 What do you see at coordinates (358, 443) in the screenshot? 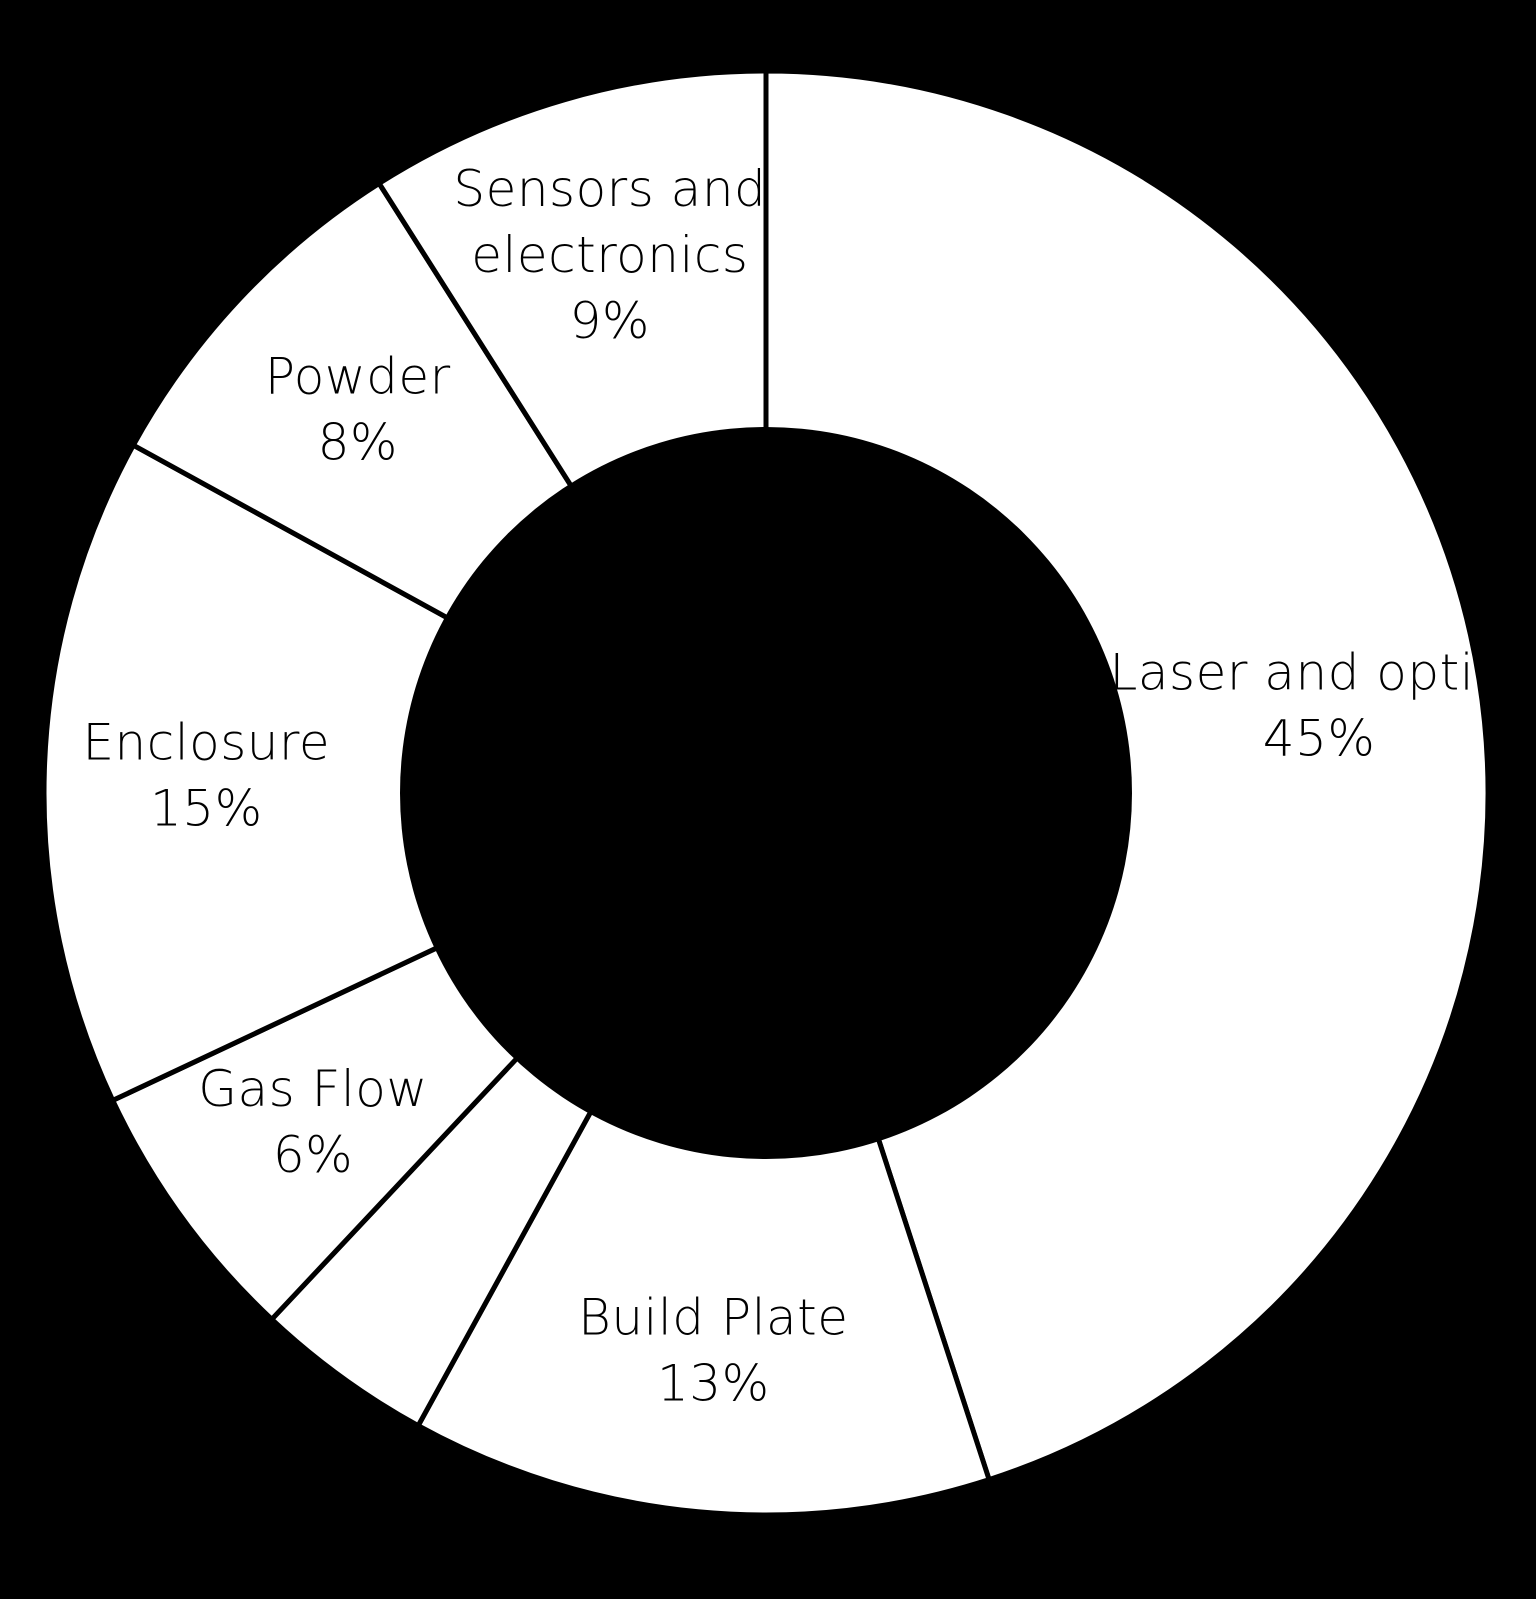
I see `slice-value-label: 8%` at bounding box center [358, 443].